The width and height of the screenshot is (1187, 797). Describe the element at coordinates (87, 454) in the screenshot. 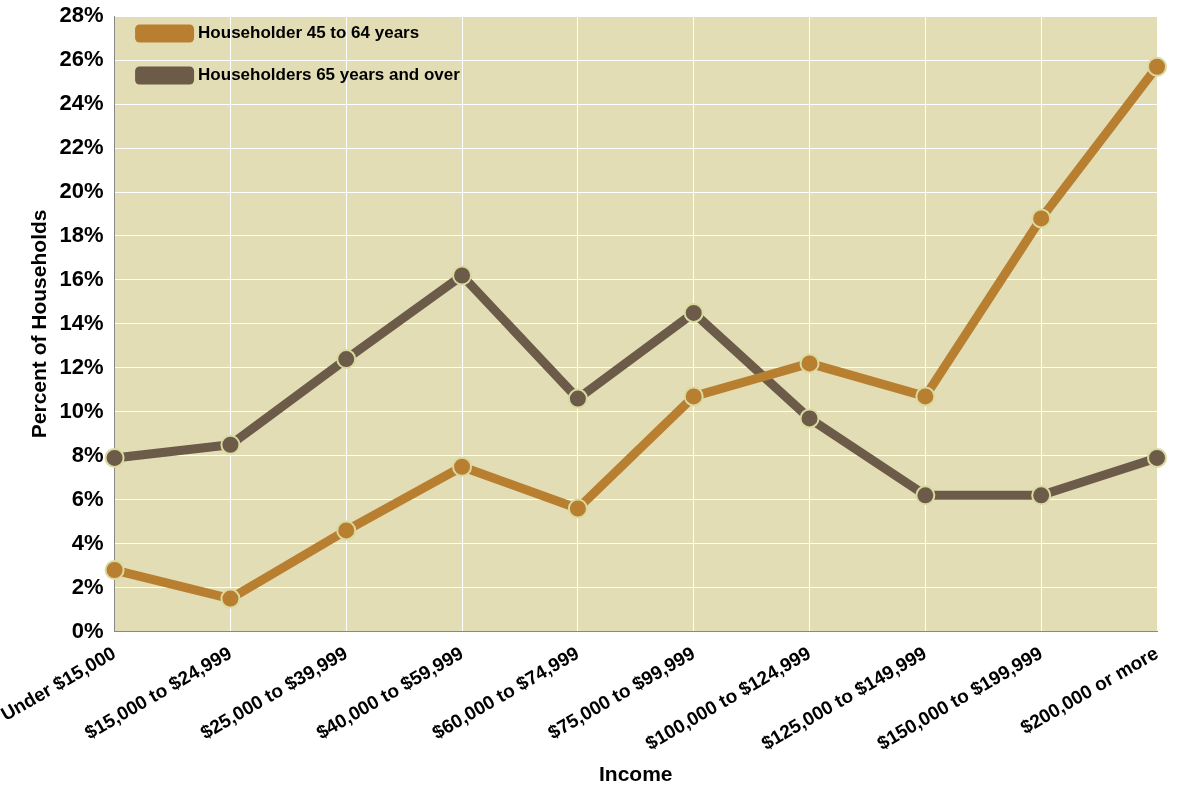

I see `y-tick-label: 8%` at that location.